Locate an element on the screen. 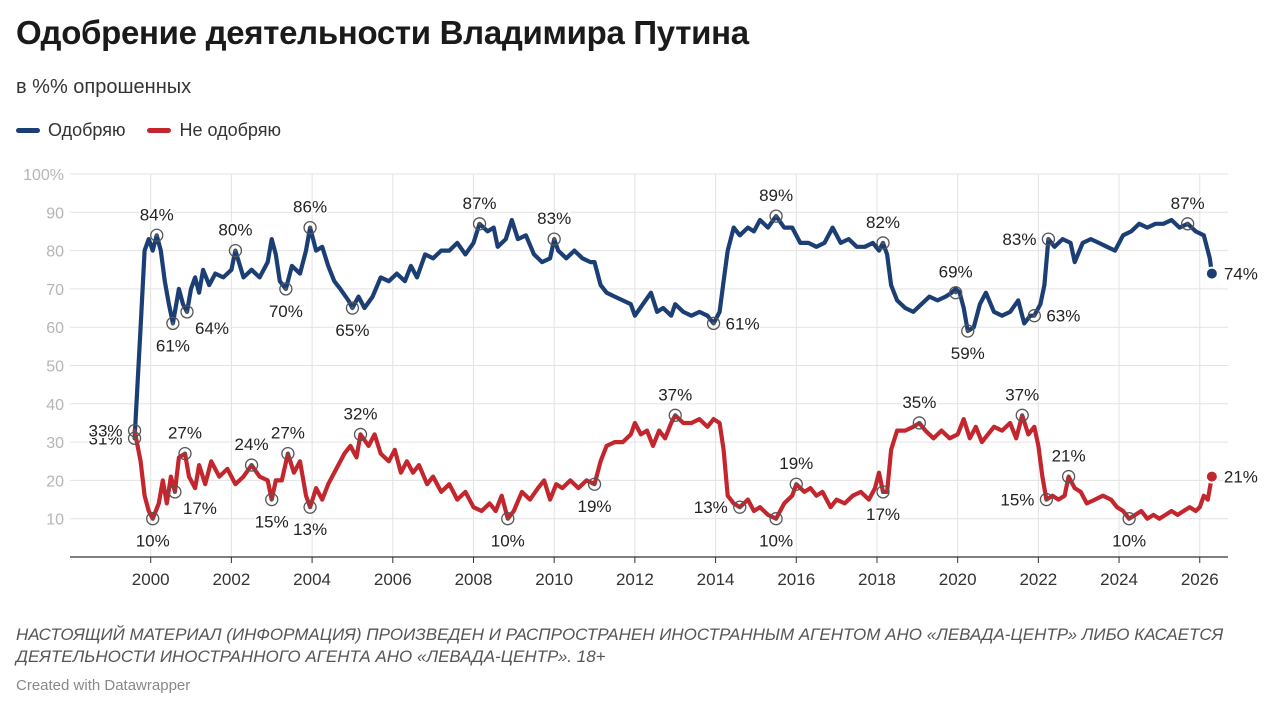 The width and height of the screenshot is (1280, 714). legend-swatch-approve is located at coordinates (28, 130).